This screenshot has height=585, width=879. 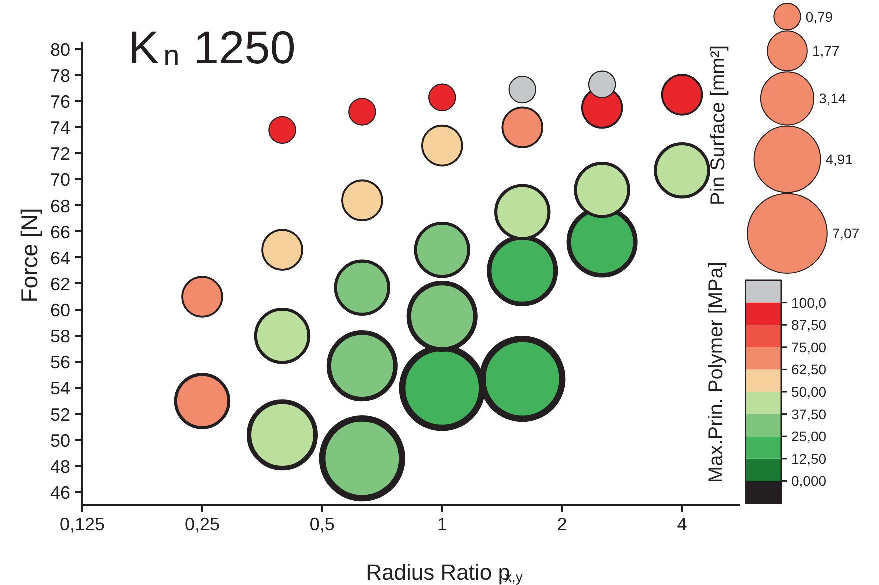 What do you see at coordinates (60, 440) in the screenshot?
I see `y-tick-label: 50` at bounding box center [60, 440].